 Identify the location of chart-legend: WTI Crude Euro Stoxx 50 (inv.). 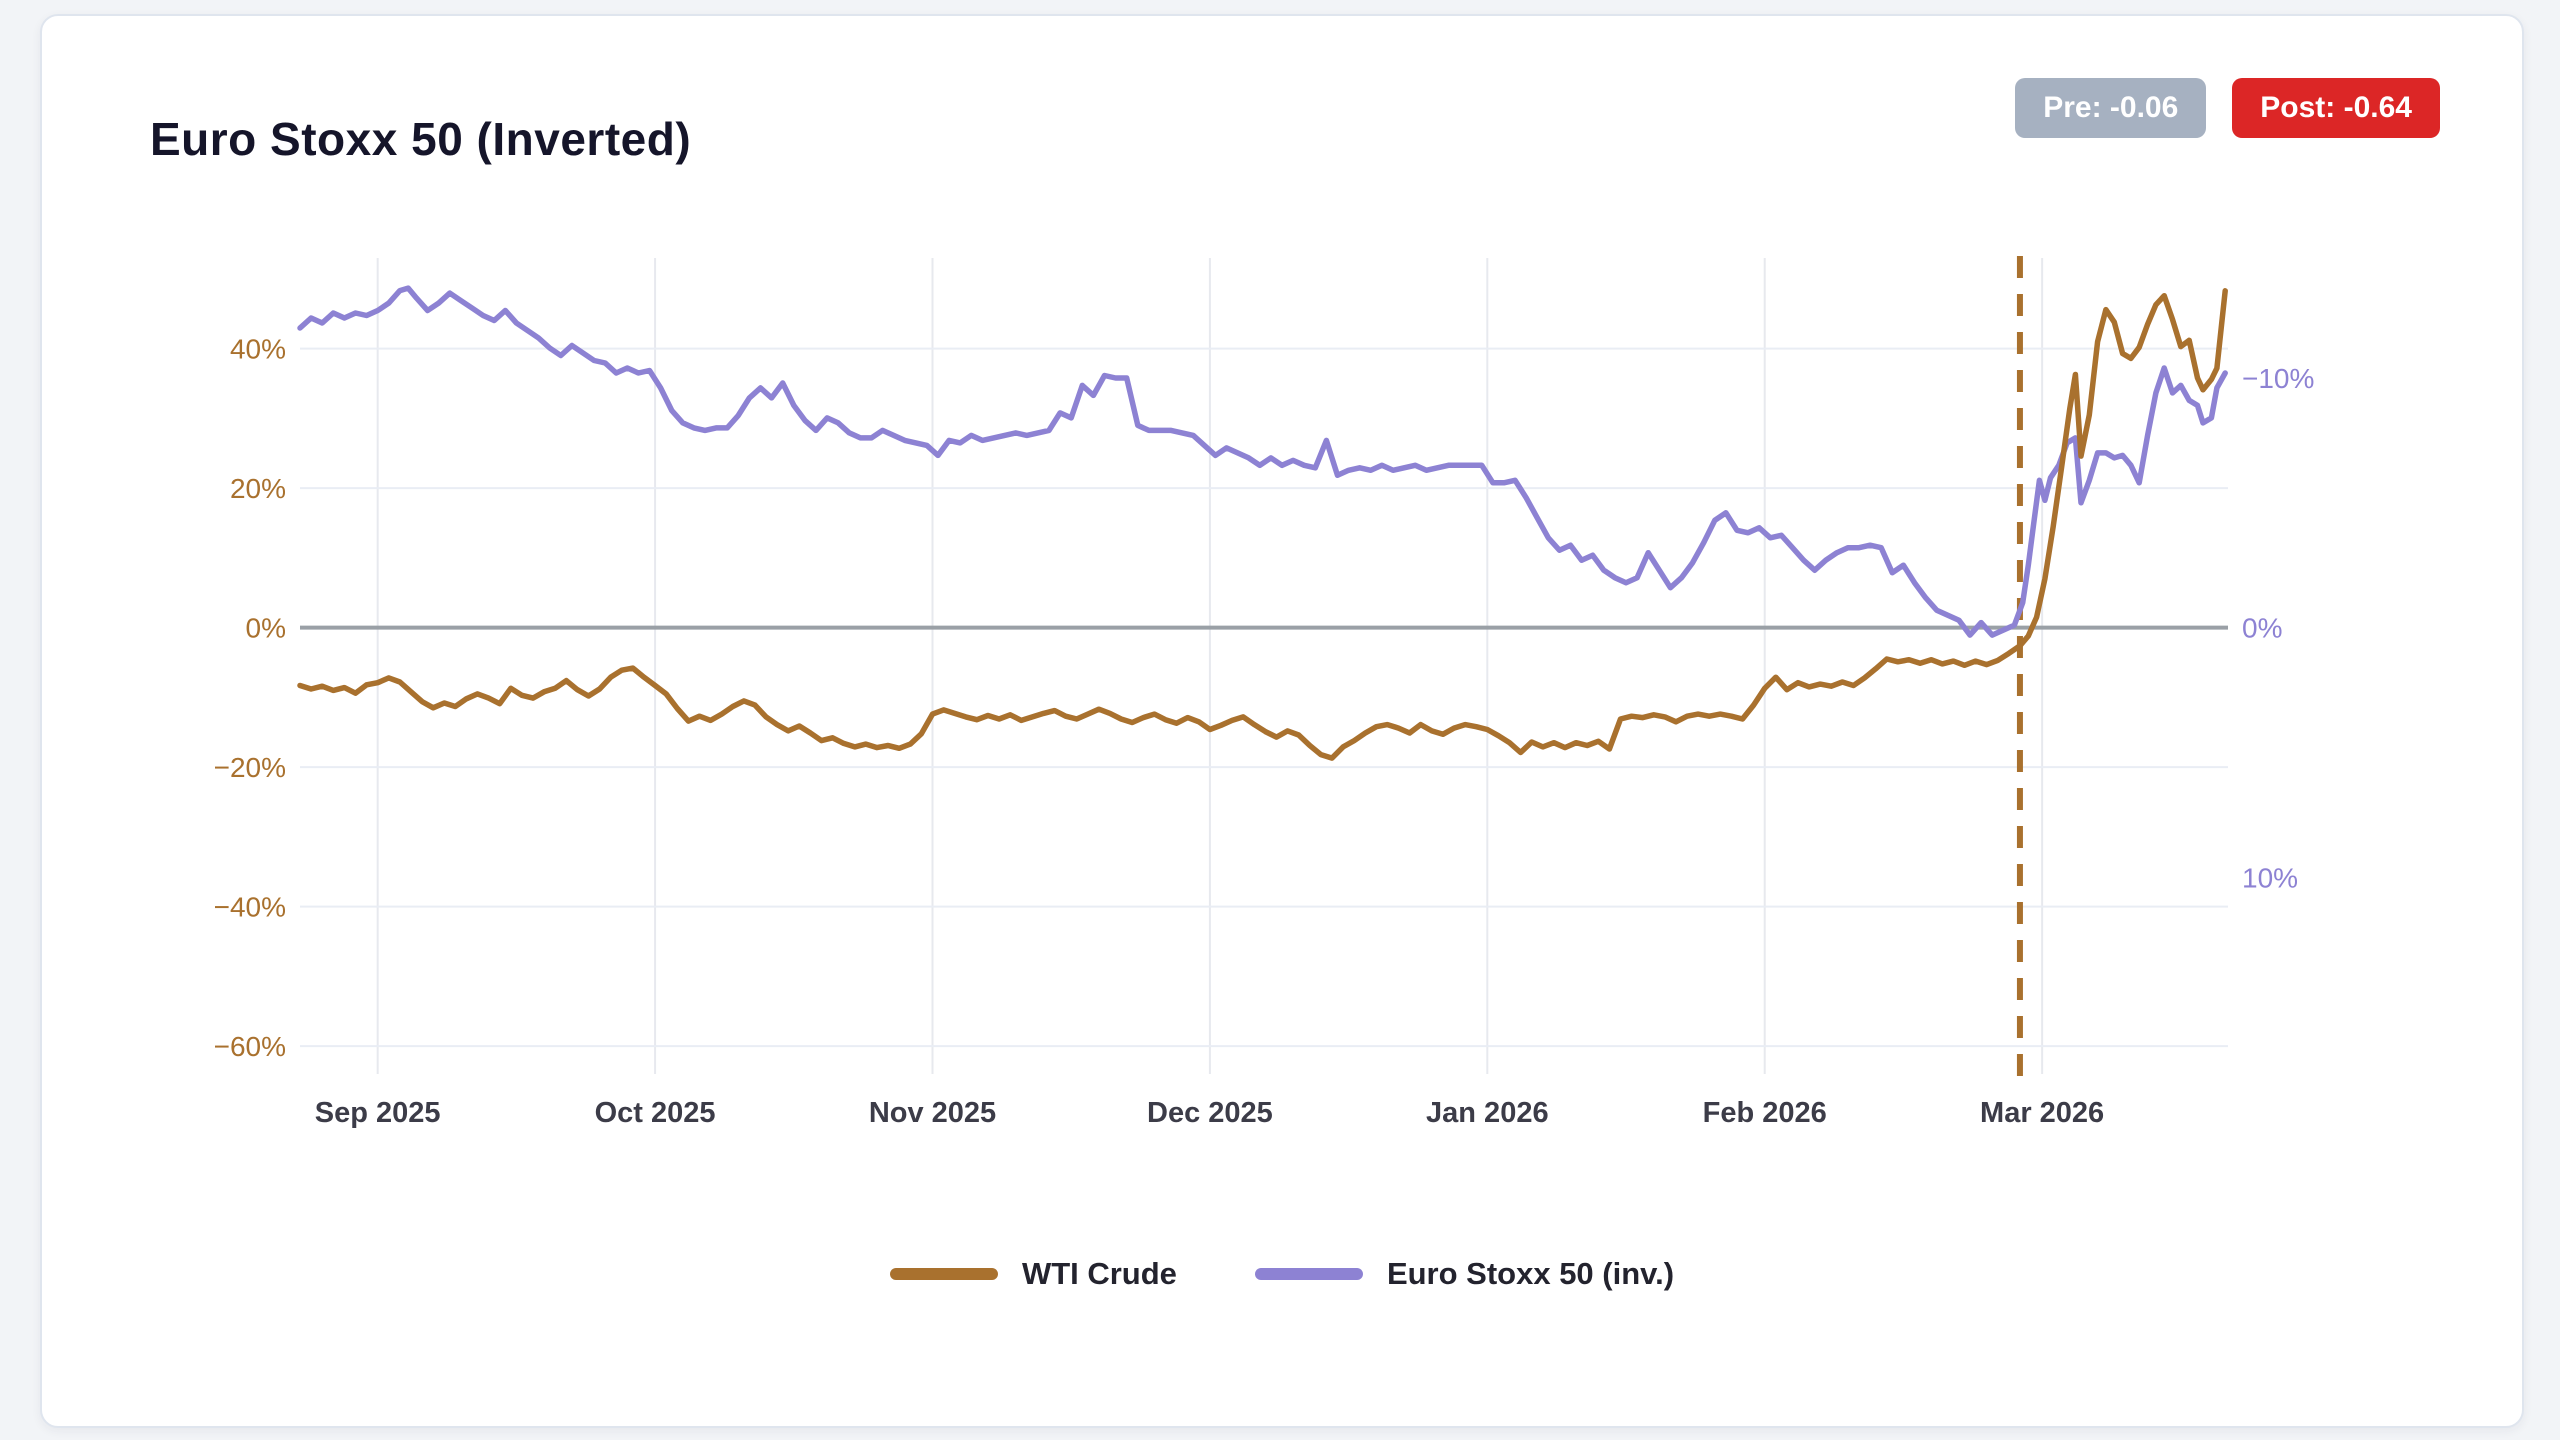
(1282, 1274).